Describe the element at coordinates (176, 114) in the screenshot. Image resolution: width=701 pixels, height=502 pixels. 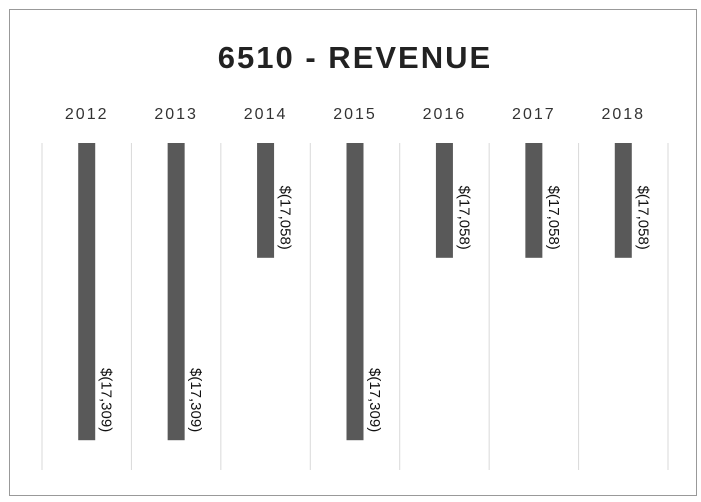
I see `x-tick-label: 2013` at that location.